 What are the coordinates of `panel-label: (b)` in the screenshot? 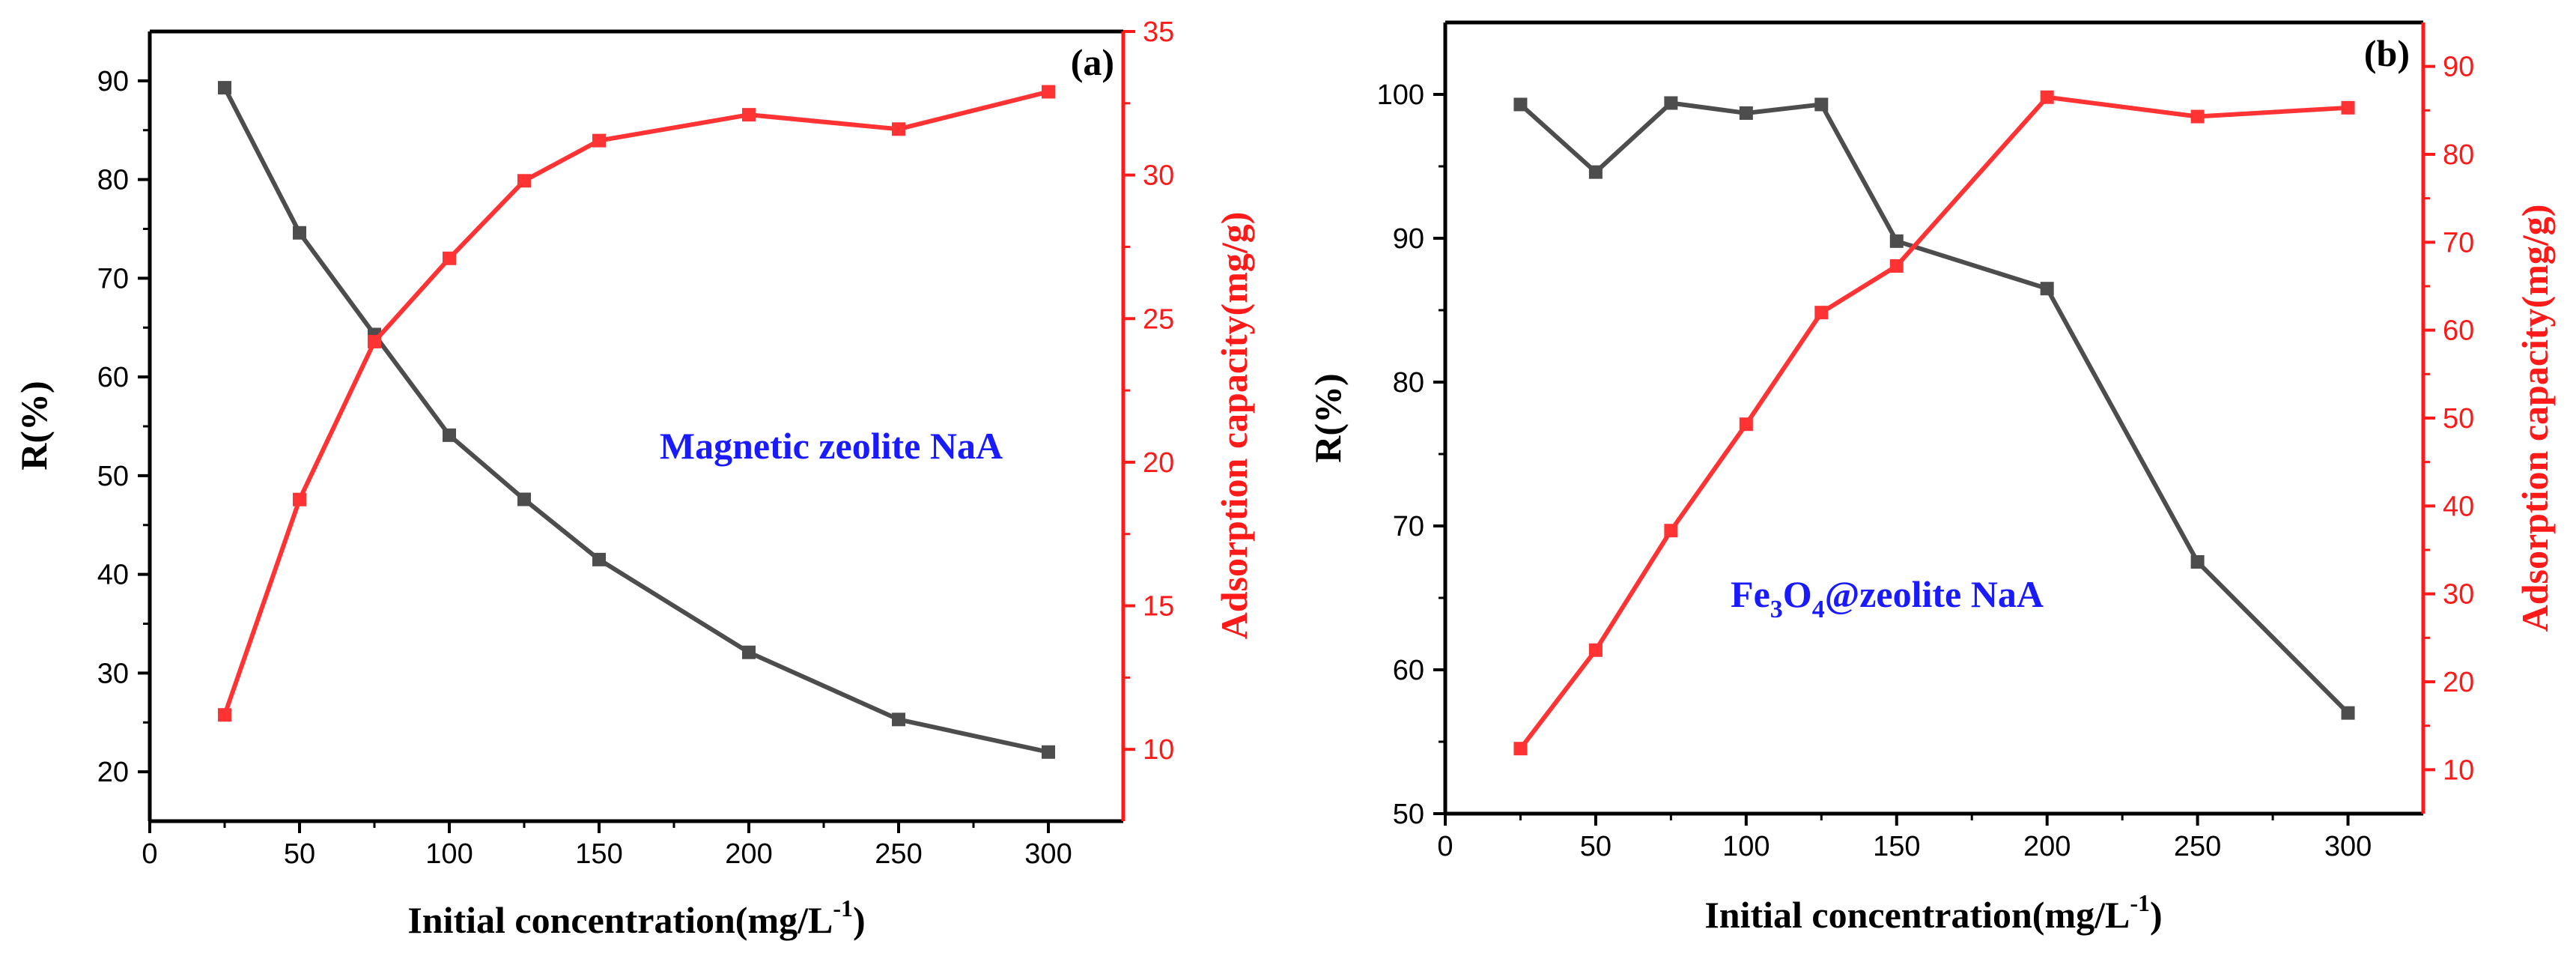 It's located at (2387, 53).